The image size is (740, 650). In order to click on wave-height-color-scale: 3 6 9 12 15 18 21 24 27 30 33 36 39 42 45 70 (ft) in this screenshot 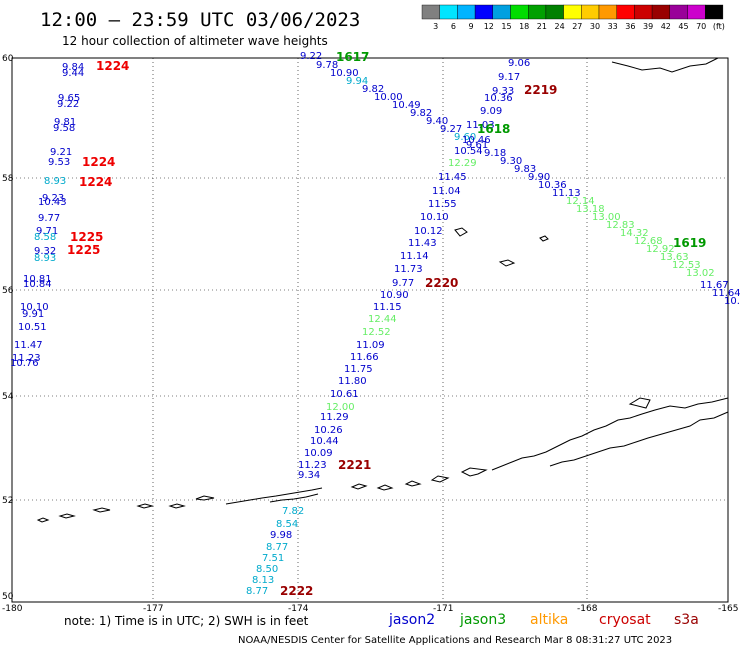, I will do `click(573, 17)`.